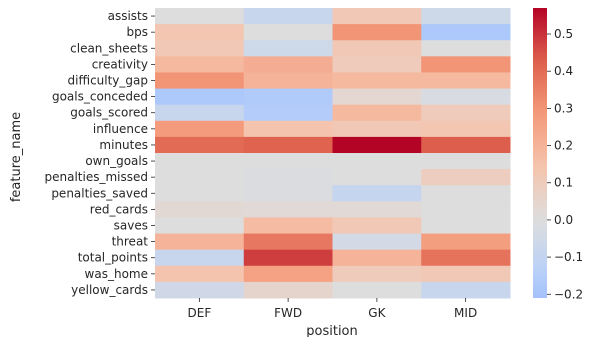 The width and height of the screenshot is (597, 337). What do you see at coordinates (200, 193) in the screenshot?
I see `heatmap-cell-penalties_saved-DEF` at bounding box center [200, 193].